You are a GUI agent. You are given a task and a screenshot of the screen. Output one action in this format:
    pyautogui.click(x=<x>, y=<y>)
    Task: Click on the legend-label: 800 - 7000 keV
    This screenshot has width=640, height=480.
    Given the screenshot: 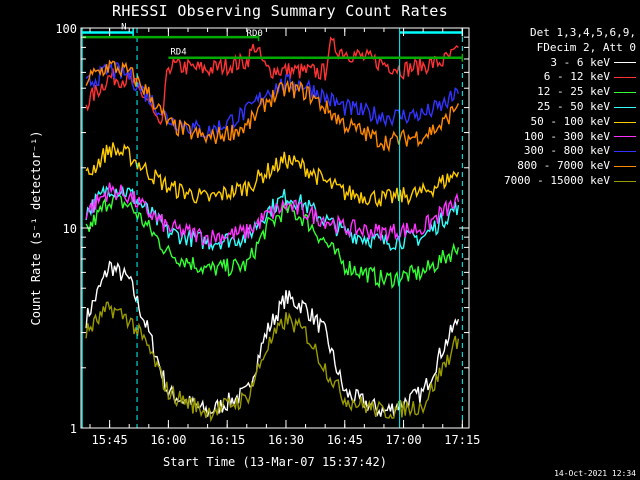 What is the action you would take?
    pyautogui.click(x=563, y=166)
    